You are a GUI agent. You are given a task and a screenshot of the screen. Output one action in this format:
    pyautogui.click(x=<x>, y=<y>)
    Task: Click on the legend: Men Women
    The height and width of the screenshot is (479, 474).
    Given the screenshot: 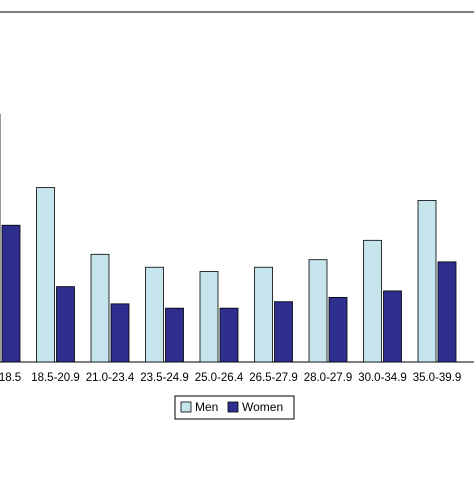 What is the action you would take?
    pyautogui.click(x=234, y=407)
    